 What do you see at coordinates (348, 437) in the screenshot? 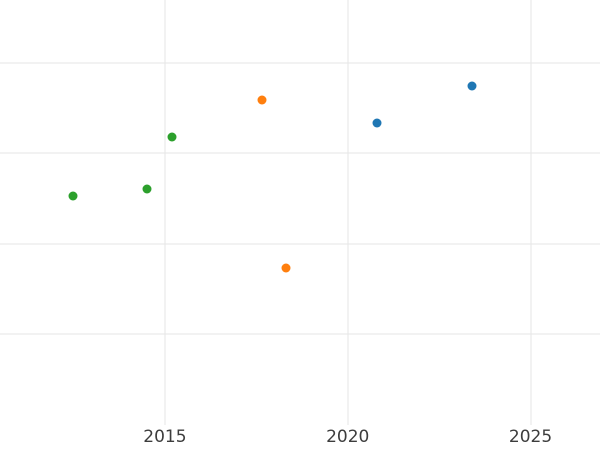
I see `x-tick-label: 2020` at bounding box center [348, 437].